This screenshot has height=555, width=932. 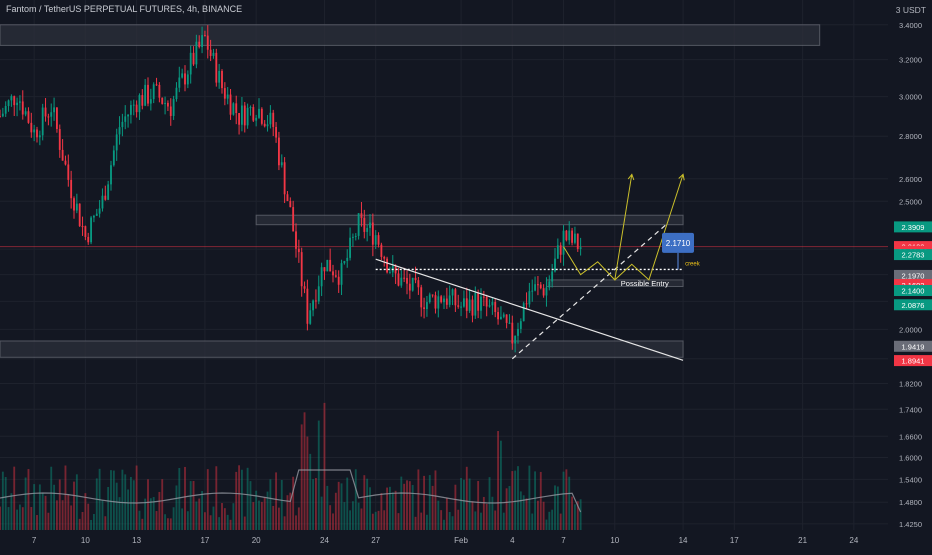 What do you see at coordinates (291, 491) in the screenshot?
I see `volume-ma-line` at bounding box center [291, 491].